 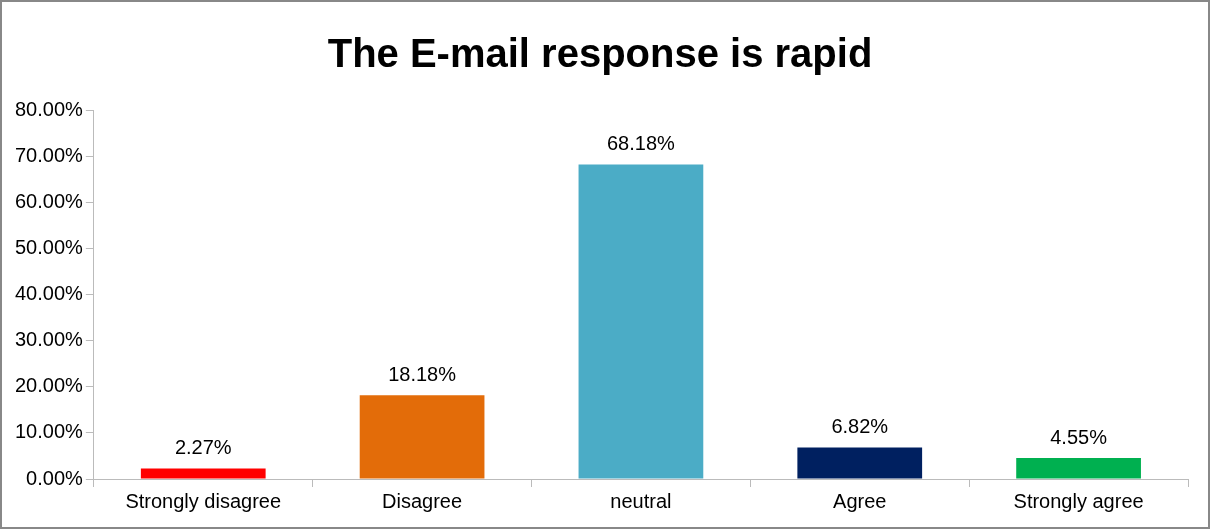 What do you see at coordinates (422, 500) in the screenshot?
I see `x-tick-label: Disagree` at bounding box center [422, 500].